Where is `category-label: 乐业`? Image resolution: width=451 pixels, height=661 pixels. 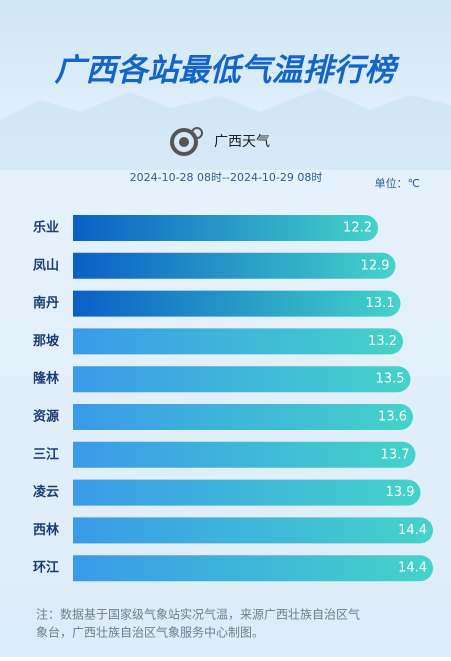 category-label: 乐业 is located at coordinates (46, 228).